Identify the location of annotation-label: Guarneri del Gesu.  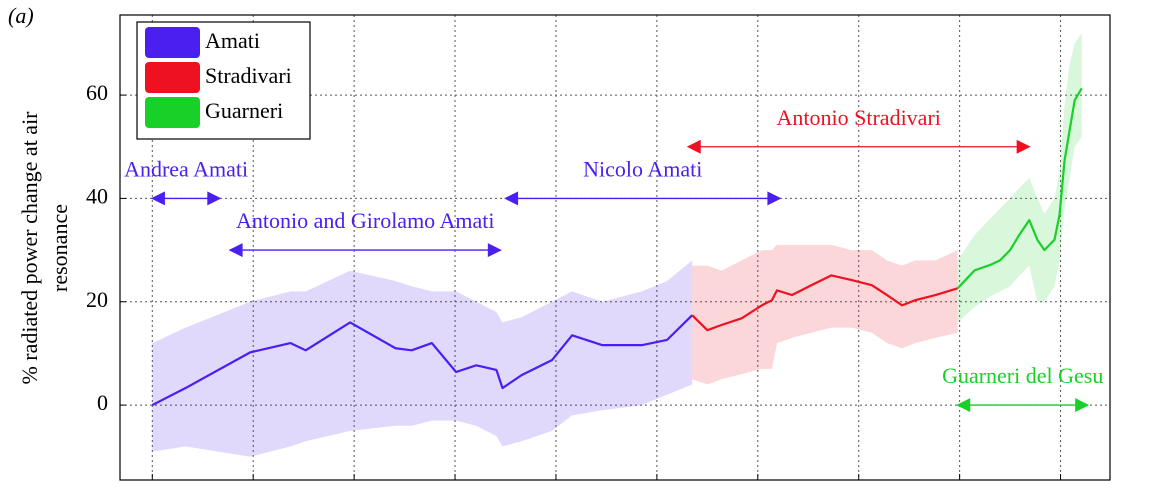
(1022, 375).